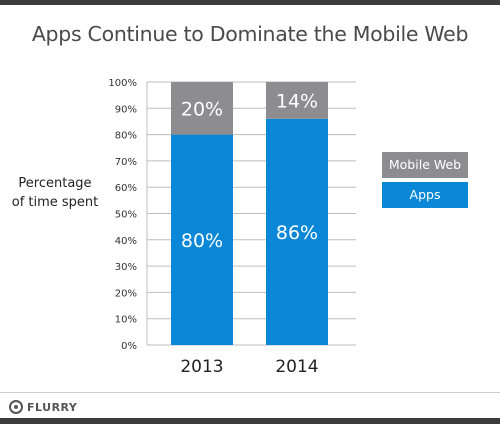  Describe the element at coordinates (250, 34) in the screenshot. I see `chart-title: Apps Continue to Dominate the Mobile Web` at that location.